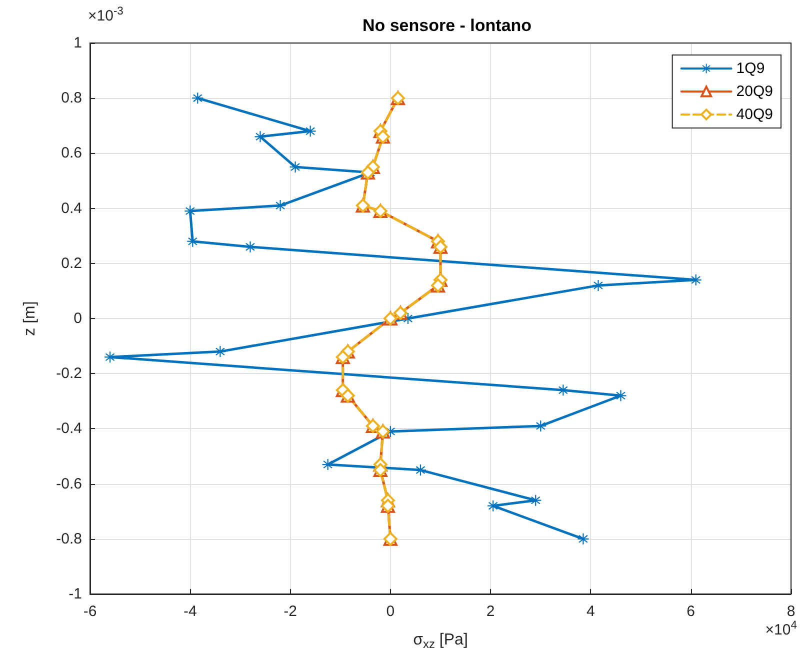 The height and width of the screenshot is (670, 803). Describe the element at coordinates (69, 539) in the screenshot. I see `y-tick-label: -0.8` at that location.